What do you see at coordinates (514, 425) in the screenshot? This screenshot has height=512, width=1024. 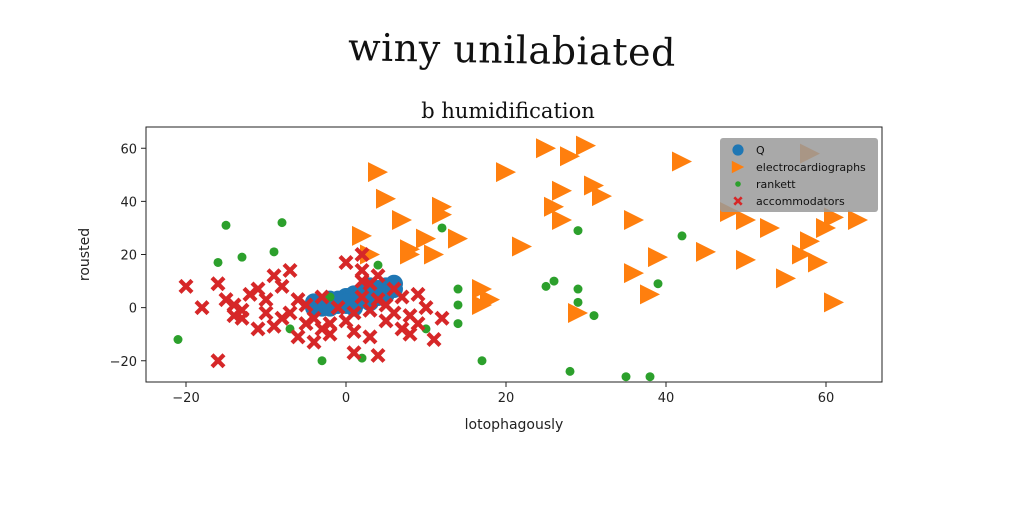 I see `x-axis-title: lotophagously` at bounding box center [514, 425].